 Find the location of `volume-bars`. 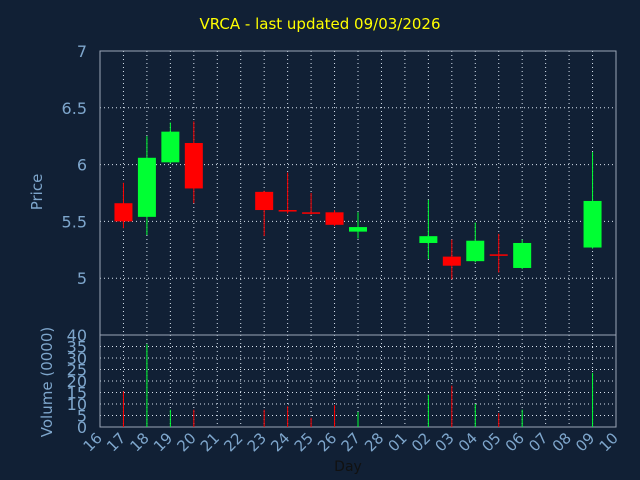

volume-bars is located at coordinates (358, 385).